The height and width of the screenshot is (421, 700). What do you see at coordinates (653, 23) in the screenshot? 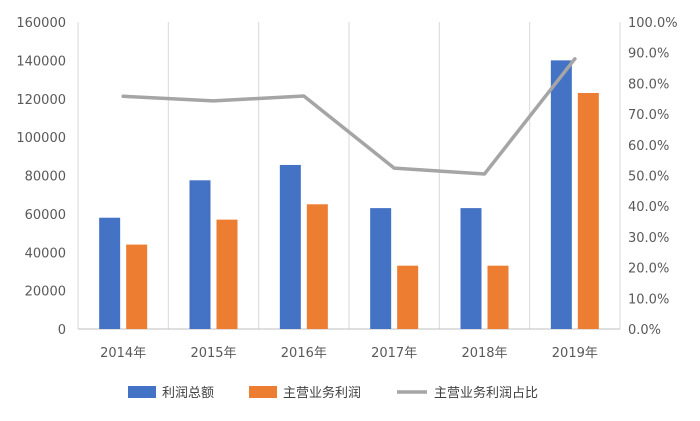
I see `y-right-tick-label: 100.0%` at bounding box center [653, 23].